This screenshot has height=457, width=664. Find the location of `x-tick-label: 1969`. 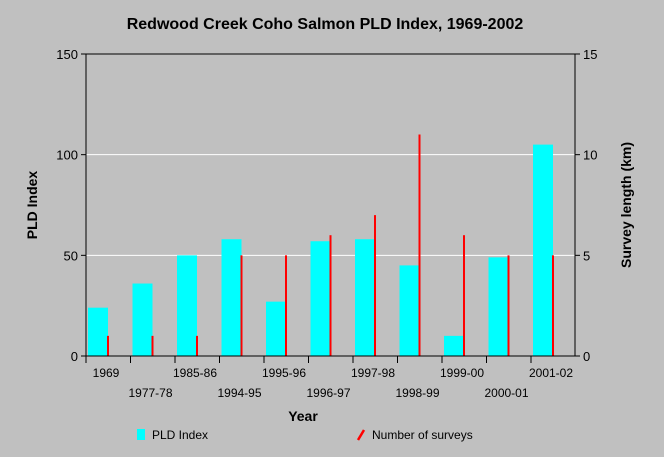

x-tick-label: 1969 is located at coordinates (106, 373).